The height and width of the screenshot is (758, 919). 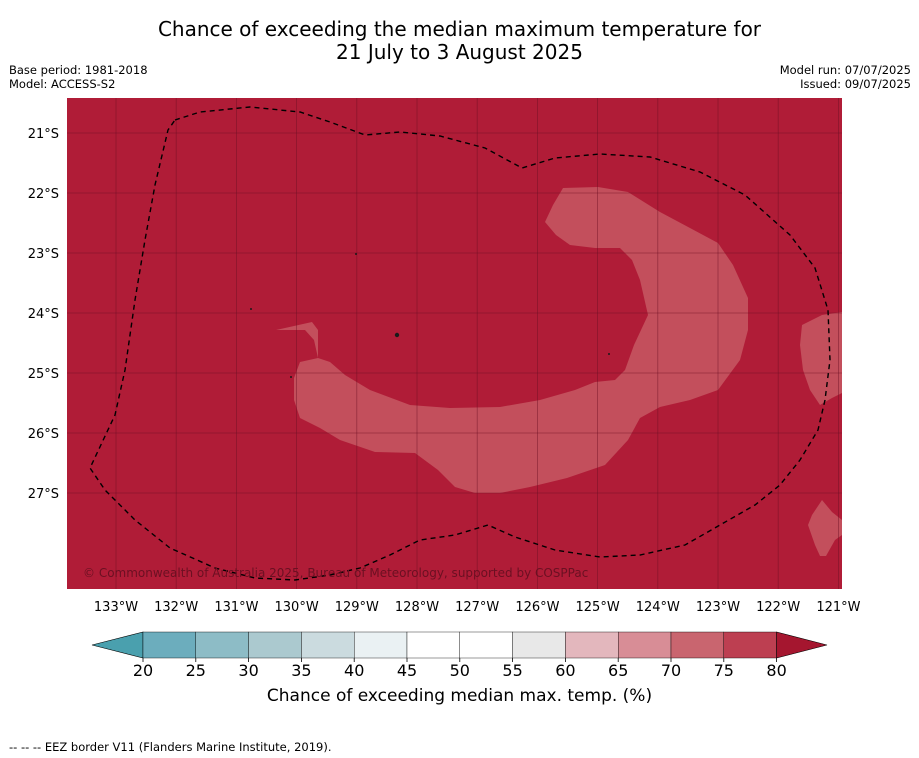 I want to click on colorbar-tick-label: 40, so click(x=354, y=670).